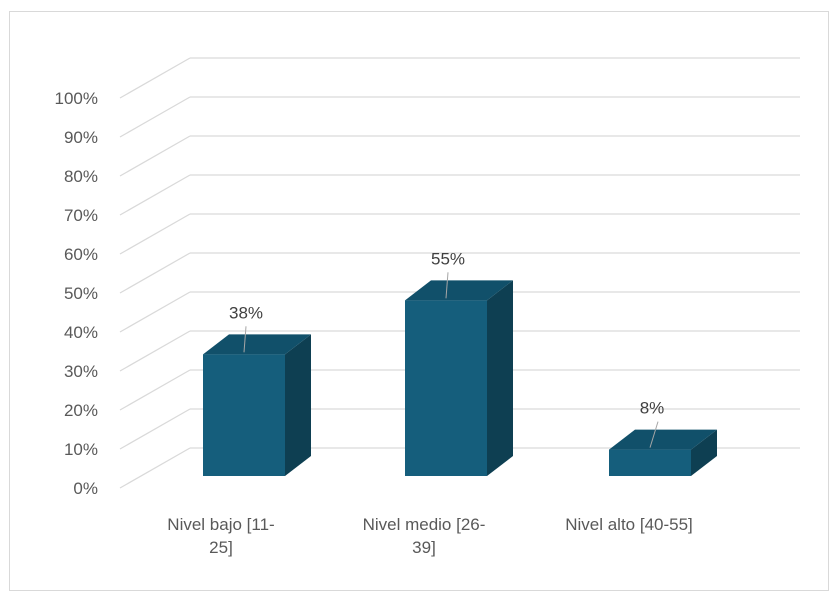 The image size is (833, 591). What do you see at coordinates (81, 332) in the screenshot?
I see `y-tick-label: 40%` at bounding box center [81, 332].